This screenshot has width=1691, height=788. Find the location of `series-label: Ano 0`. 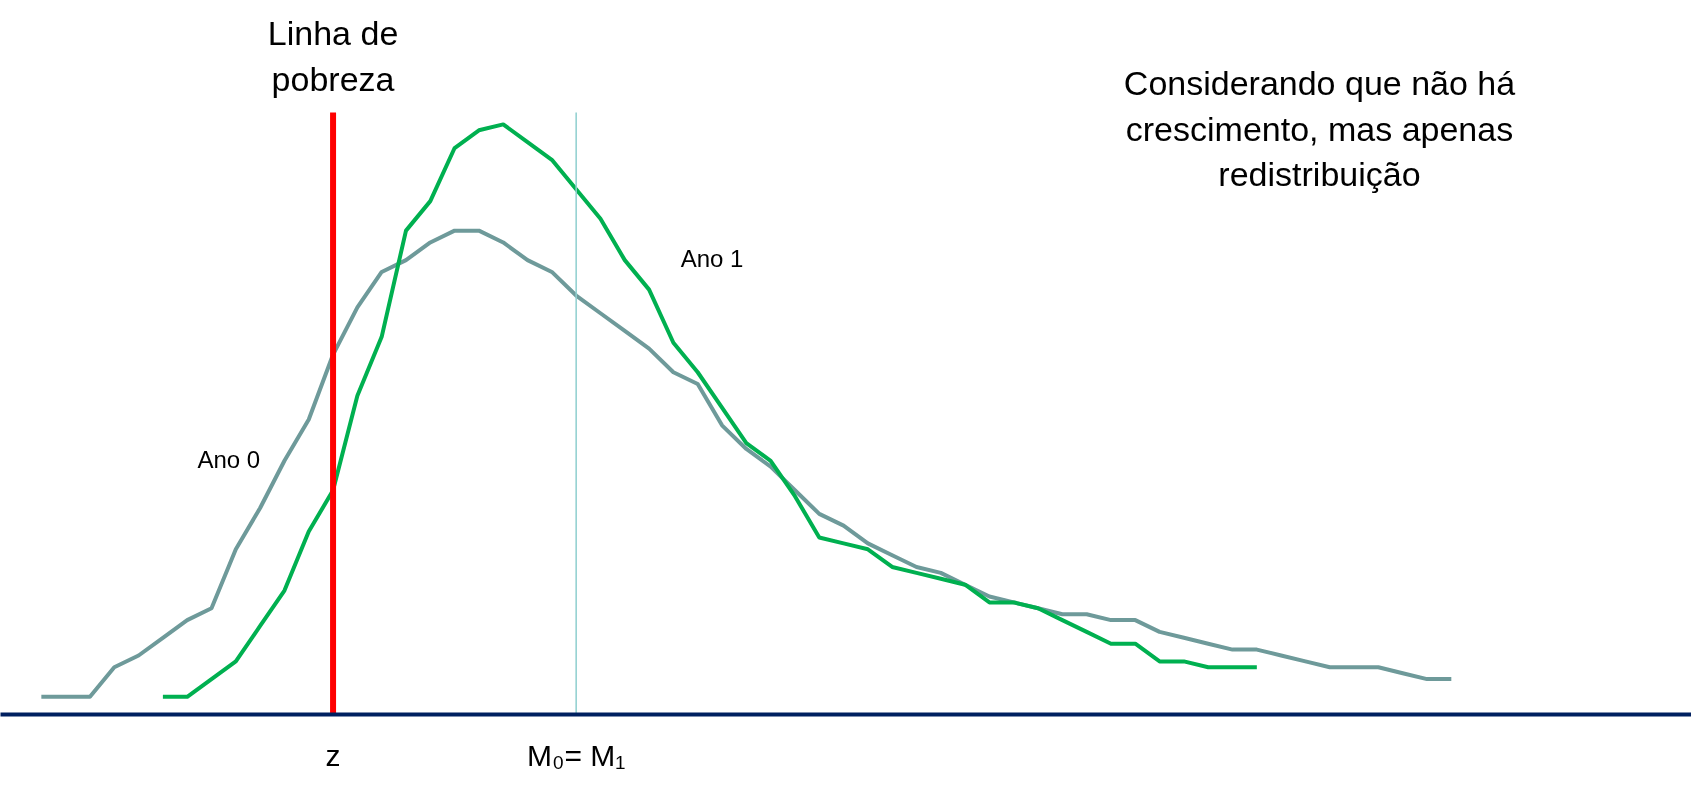

series-label: Ano 0 is located at coordinates (229, 459).